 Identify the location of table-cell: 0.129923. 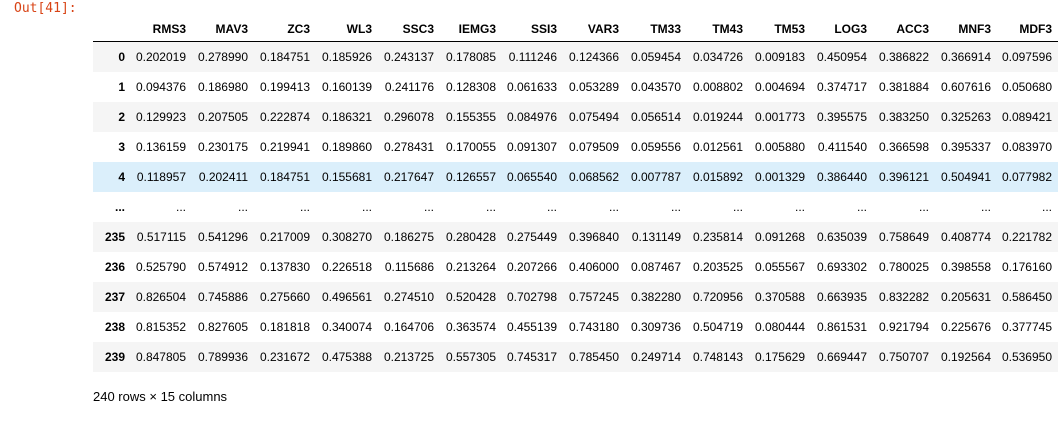
(160, 117).